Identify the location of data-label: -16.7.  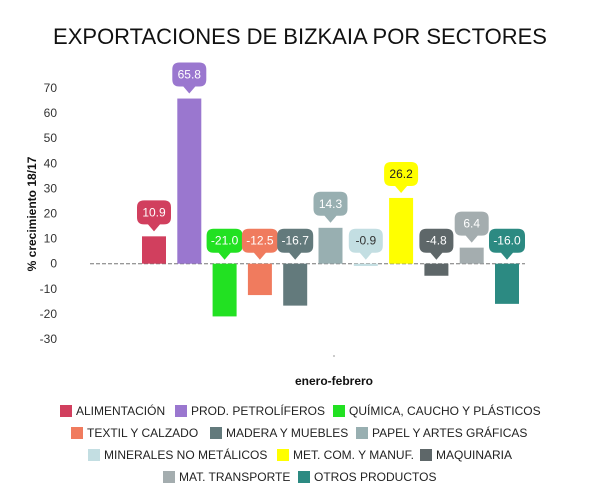
(296, 241).